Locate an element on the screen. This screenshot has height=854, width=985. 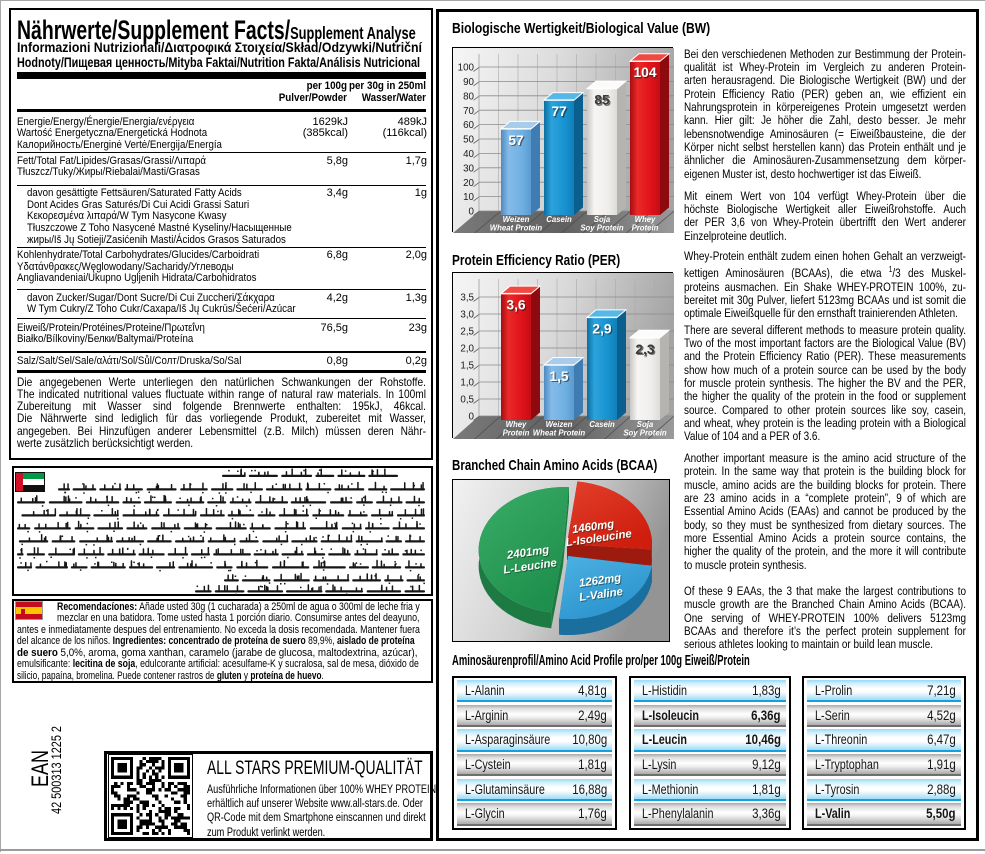
svg-text: 3,5 is located at coordinates (467, 298).